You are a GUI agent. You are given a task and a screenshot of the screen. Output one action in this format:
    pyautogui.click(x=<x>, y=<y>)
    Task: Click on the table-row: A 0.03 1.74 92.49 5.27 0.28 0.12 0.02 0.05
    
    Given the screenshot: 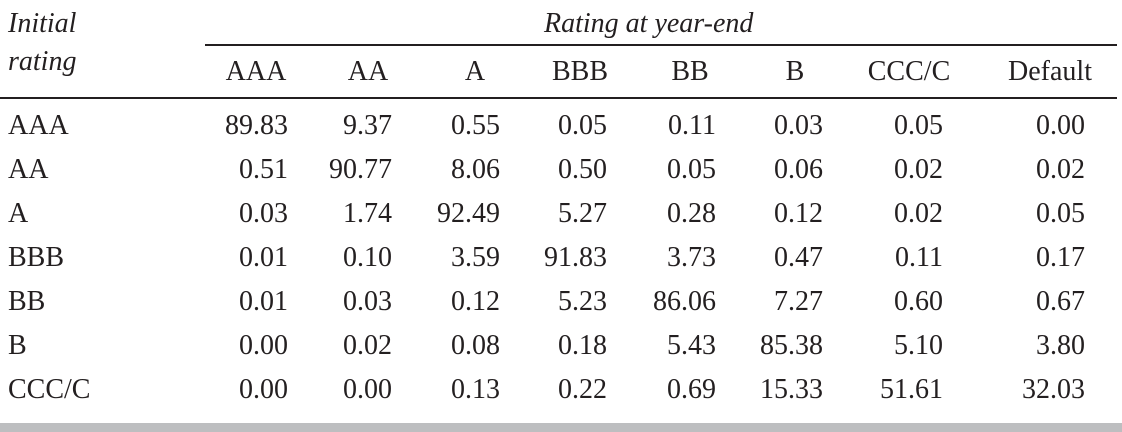 What is the action you would take?
    pyautogui.click(x=558, y=222)
    